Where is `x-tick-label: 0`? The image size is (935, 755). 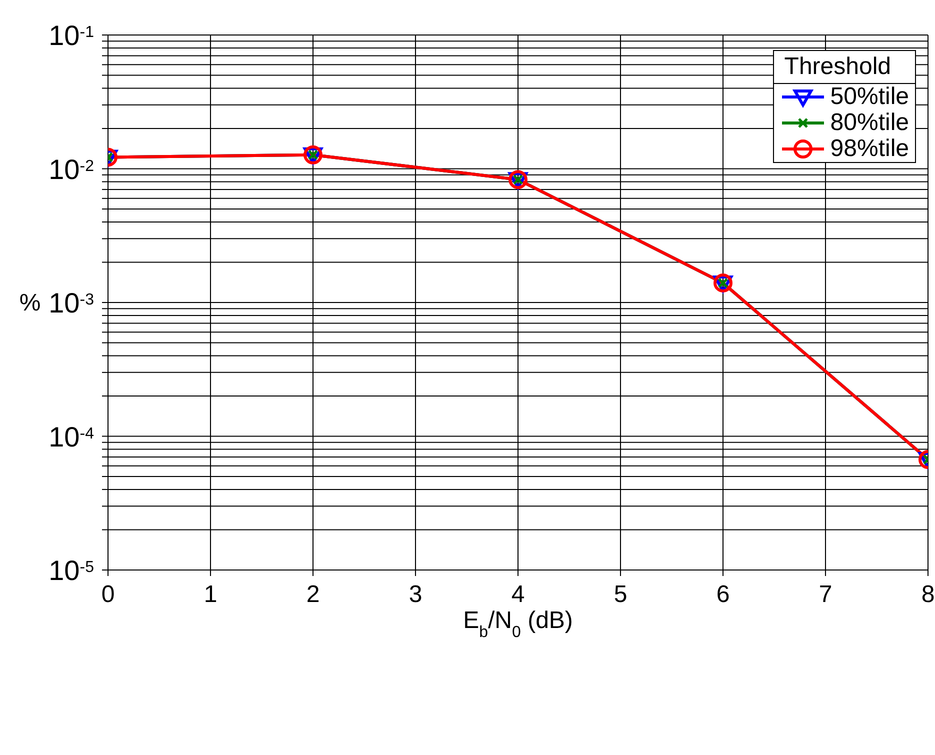 x-tick-label: 0 is located at coordinates (108, 594).